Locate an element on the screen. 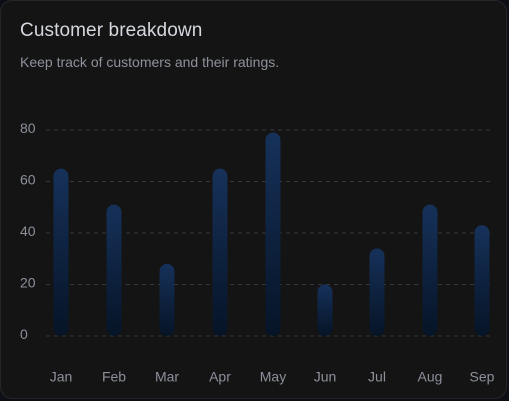 The width and height of the screenshot is (509, 401). x-tick-label: Sep is located at coordinates (482, 377).